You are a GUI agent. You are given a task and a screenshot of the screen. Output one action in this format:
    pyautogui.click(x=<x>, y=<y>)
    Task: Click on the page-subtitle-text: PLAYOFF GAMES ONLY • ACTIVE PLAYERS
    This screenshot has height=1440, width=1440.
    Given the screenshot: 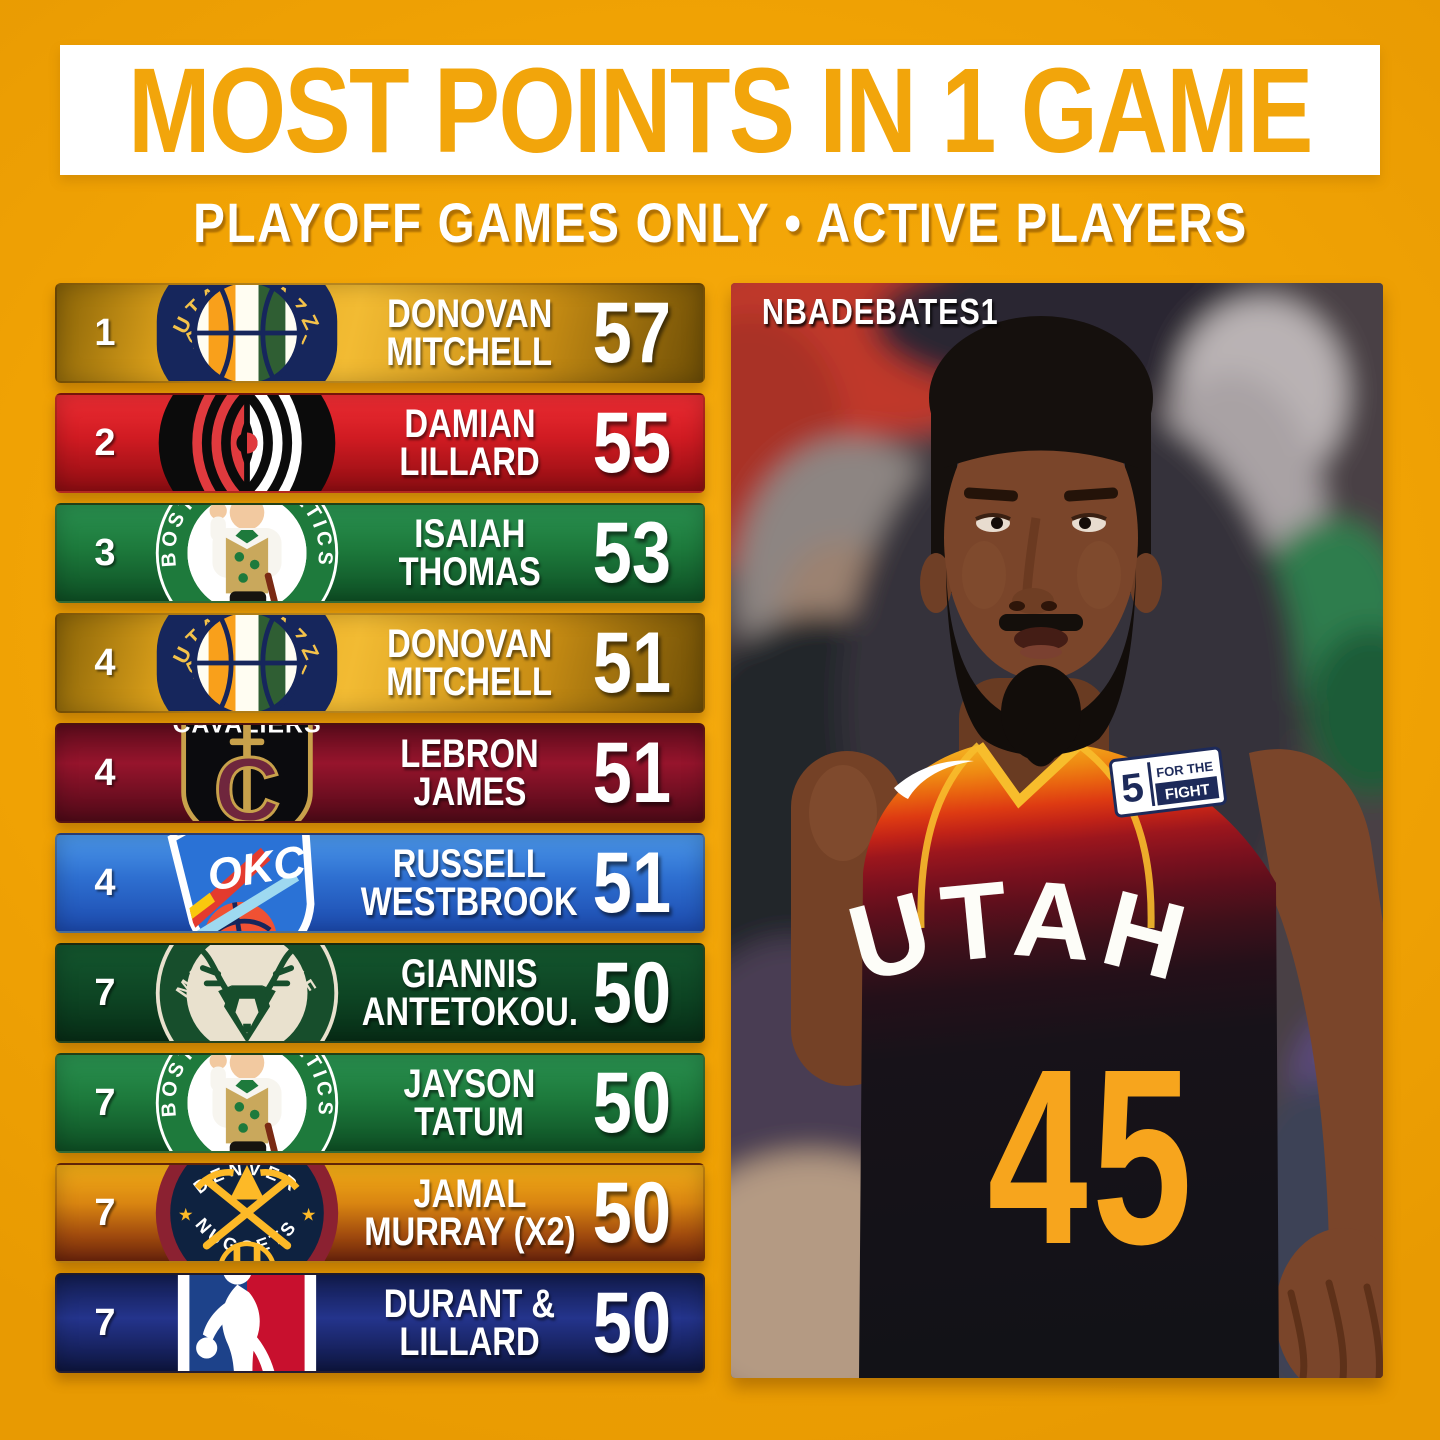 What is the action you would take?
    pyautogui.click(x=720, y=222)
    